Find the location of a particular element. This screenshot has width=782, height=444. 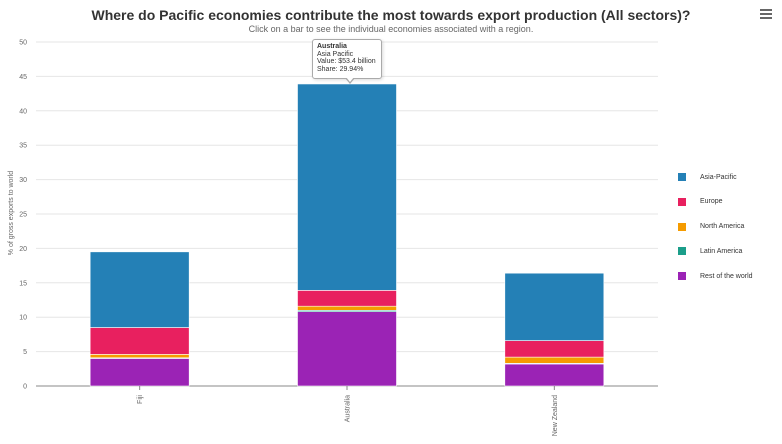

tooltip-value: Value: $53.4 billion is located at coordinates (346, 61).